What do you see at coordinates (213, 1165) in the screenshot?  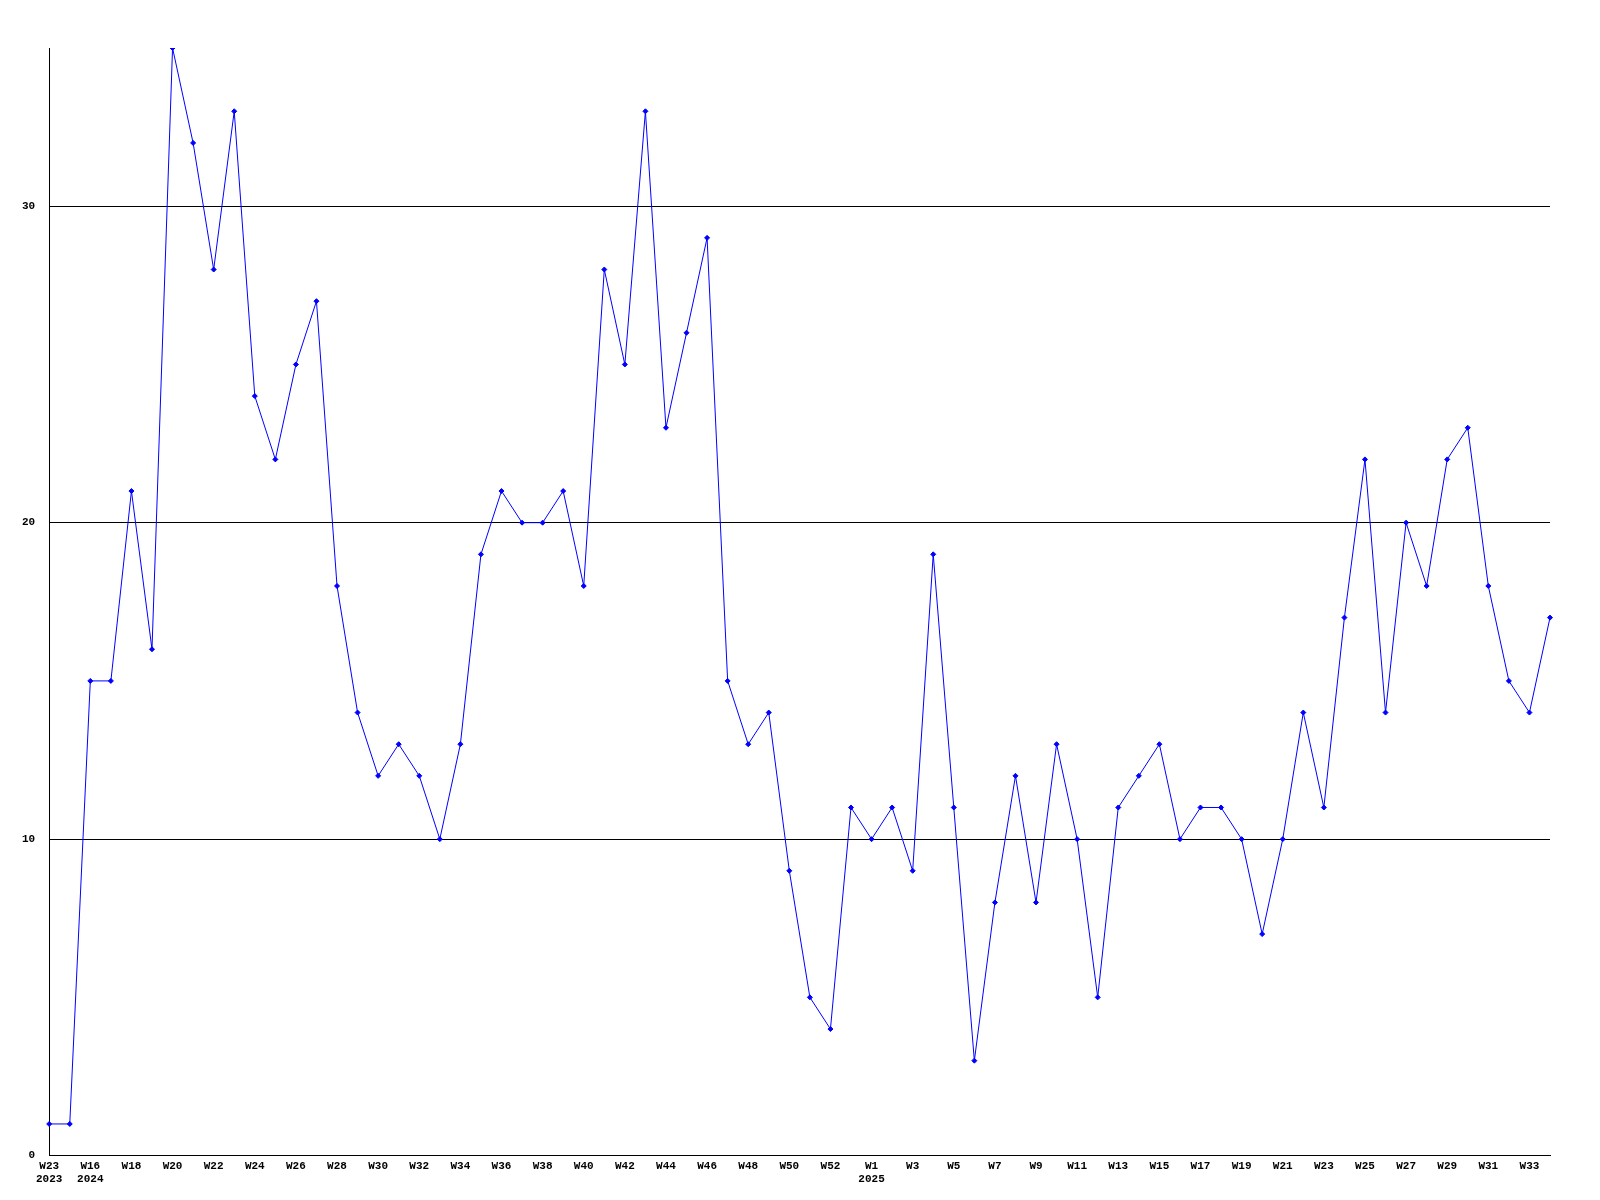 I see `x-tick-label: W22` at bounding box center [213, 1165].